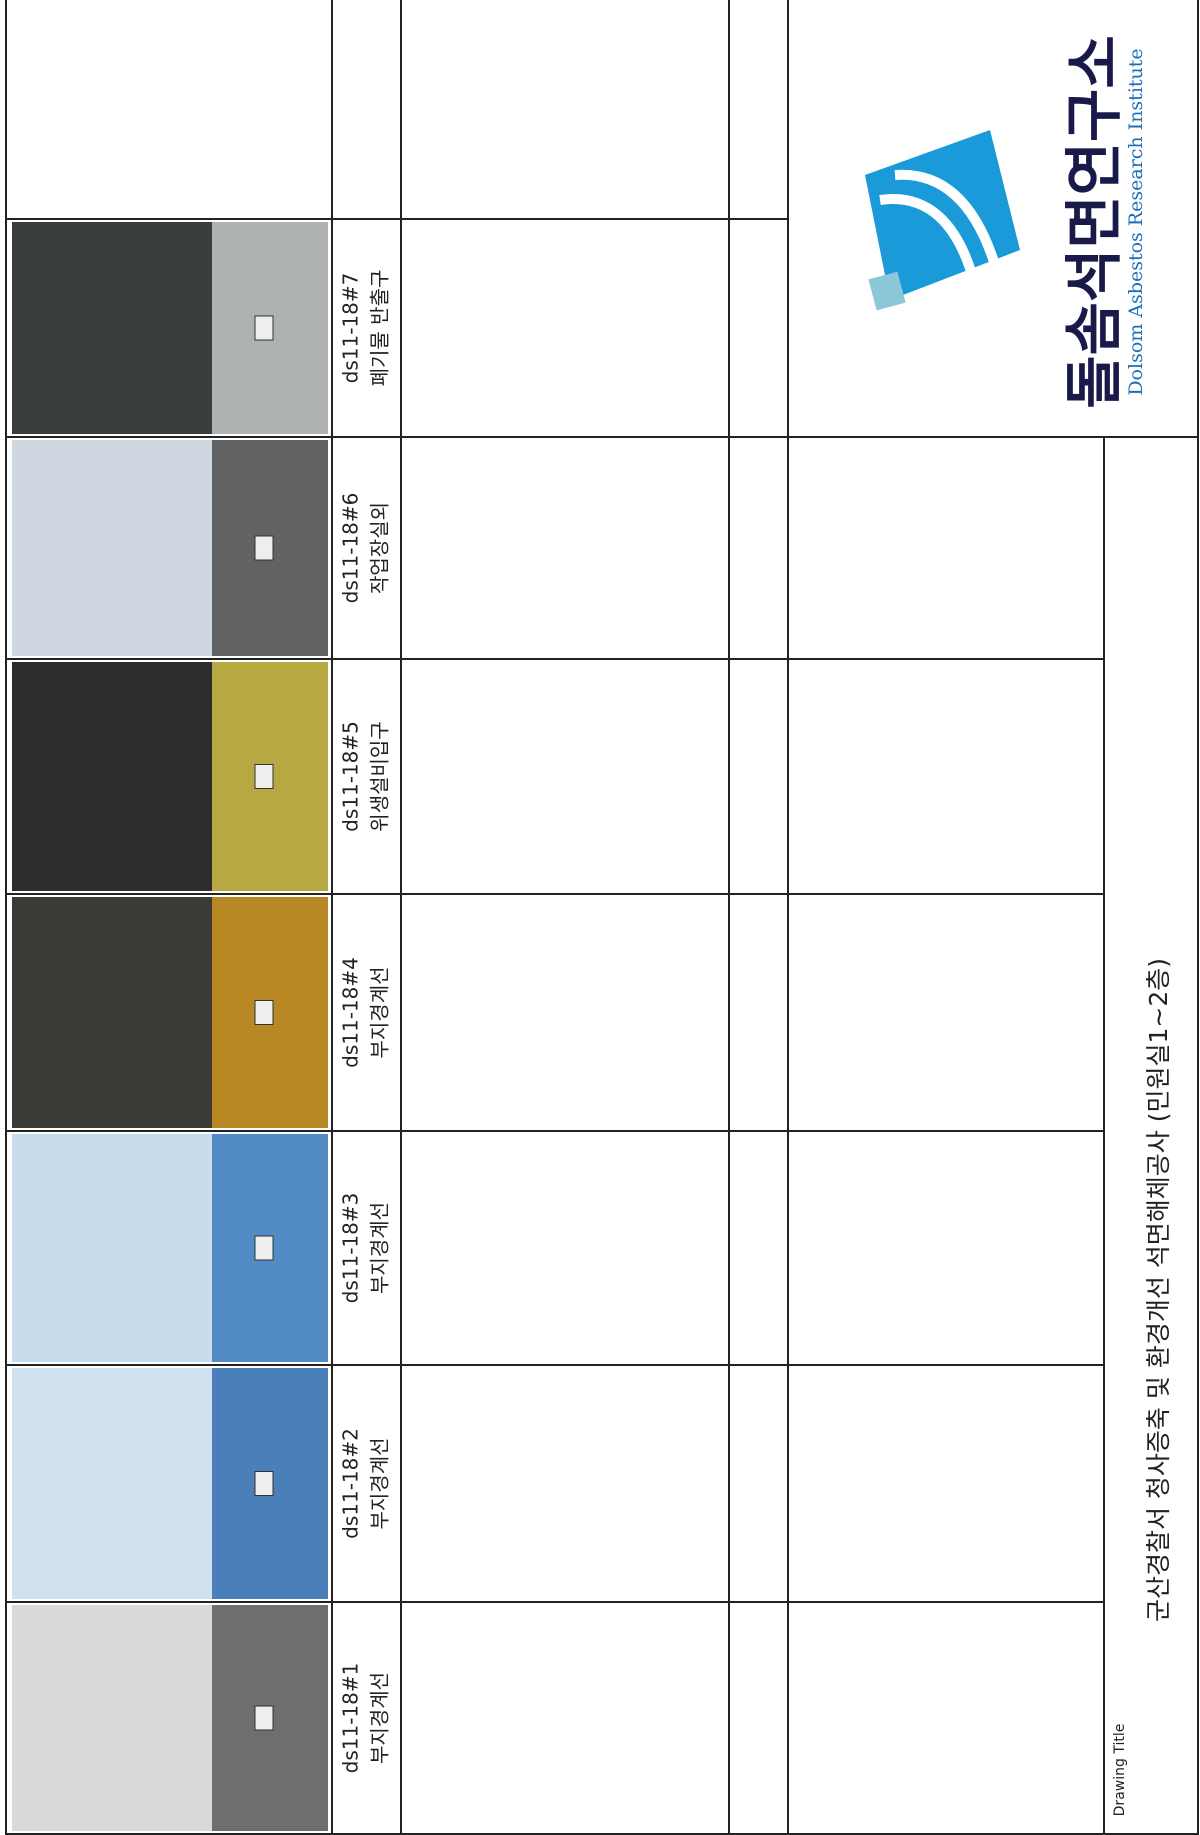 The image size is (1200, 1835). Describe the element at coordinates (380, 328) in the screenshot. I see `photo-description: 폐기물 반출구` at that location.